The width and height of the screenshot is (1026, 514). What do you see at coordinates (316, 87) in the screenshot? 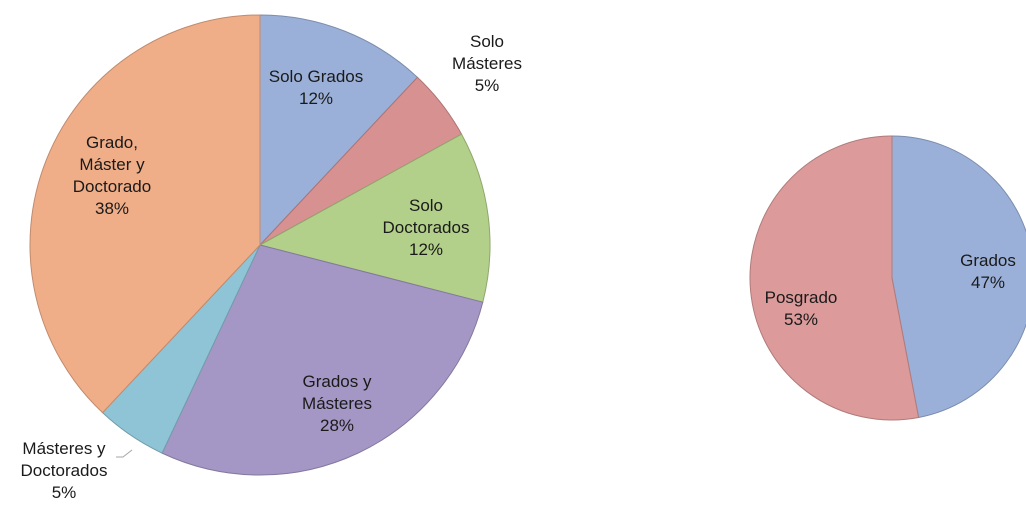
I see `pie1-data-label-0: Solo Grados 12%` at bounding box center [316, 87].